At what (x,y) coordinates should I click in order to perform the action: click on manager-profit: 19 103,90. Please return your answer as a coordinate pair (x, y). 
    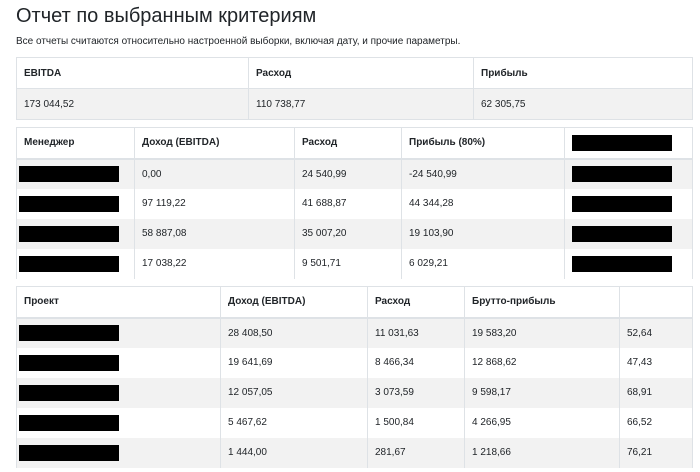
    Looking at the image, I should click on (483, 233).